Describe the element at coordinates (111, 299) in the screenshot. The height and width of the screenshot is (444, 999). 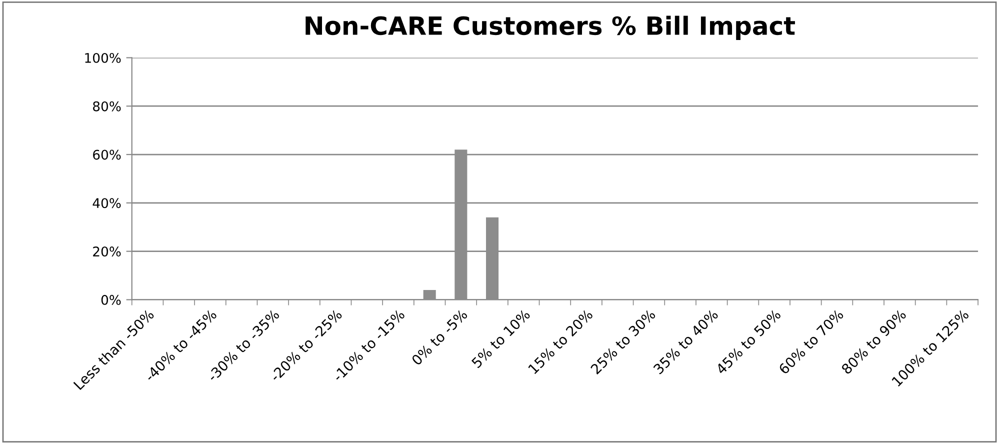
I see `y-tick-label: 0%` at that location.